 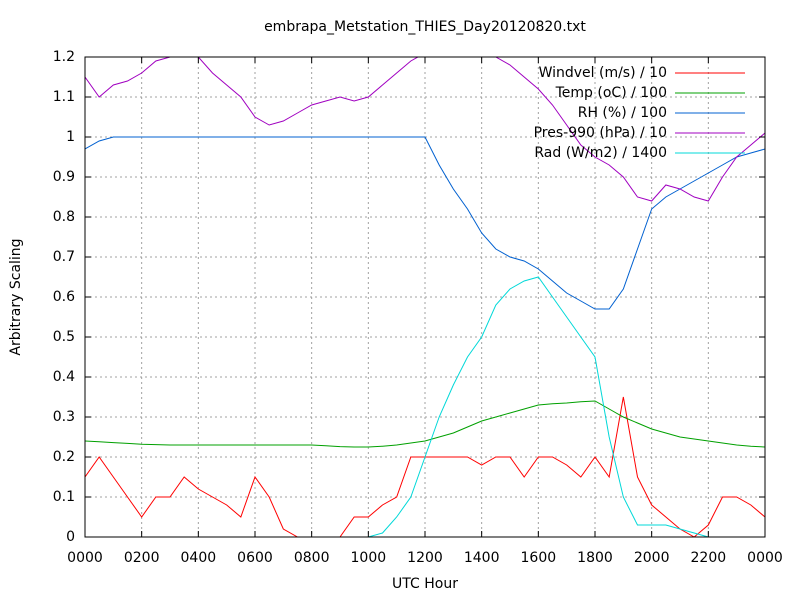 I want to click on x-tick-label: 1200, so click(x=425, y=558).